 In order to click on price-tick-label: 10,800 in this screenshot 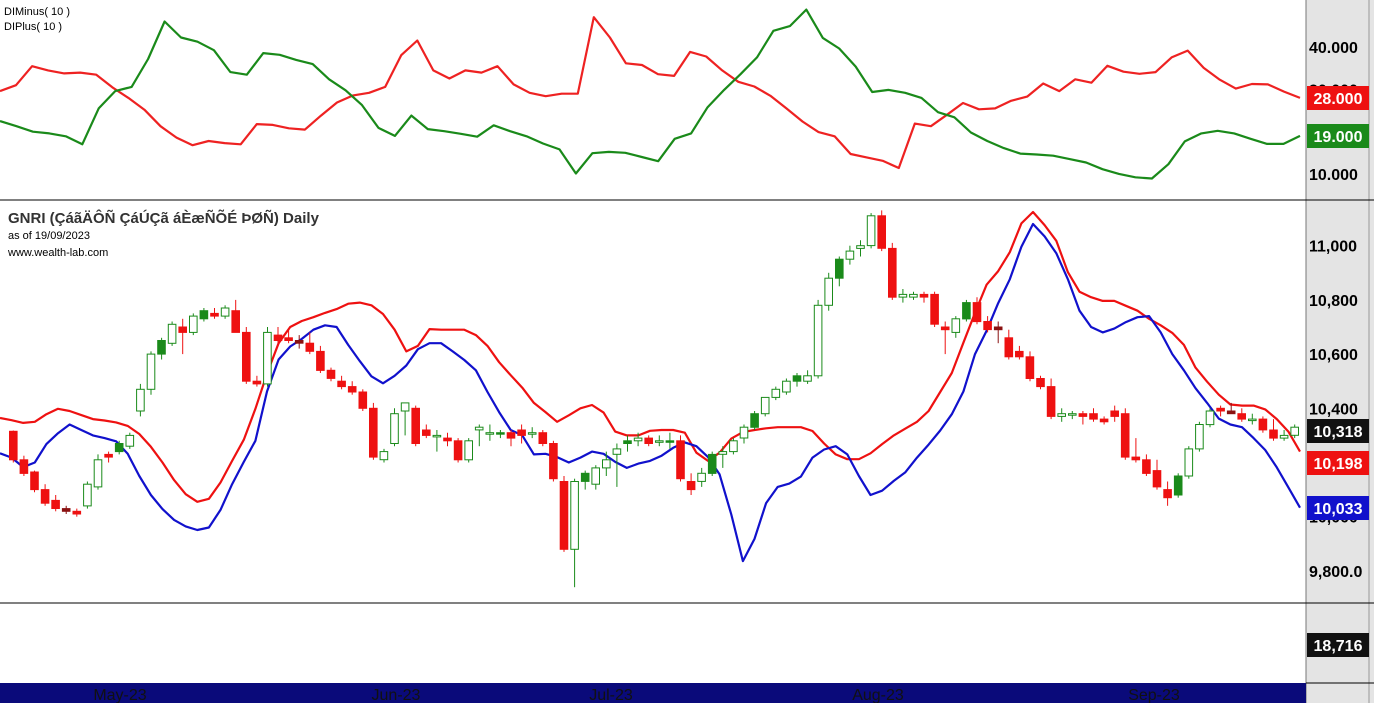, I will do `click(1333, 301)`.